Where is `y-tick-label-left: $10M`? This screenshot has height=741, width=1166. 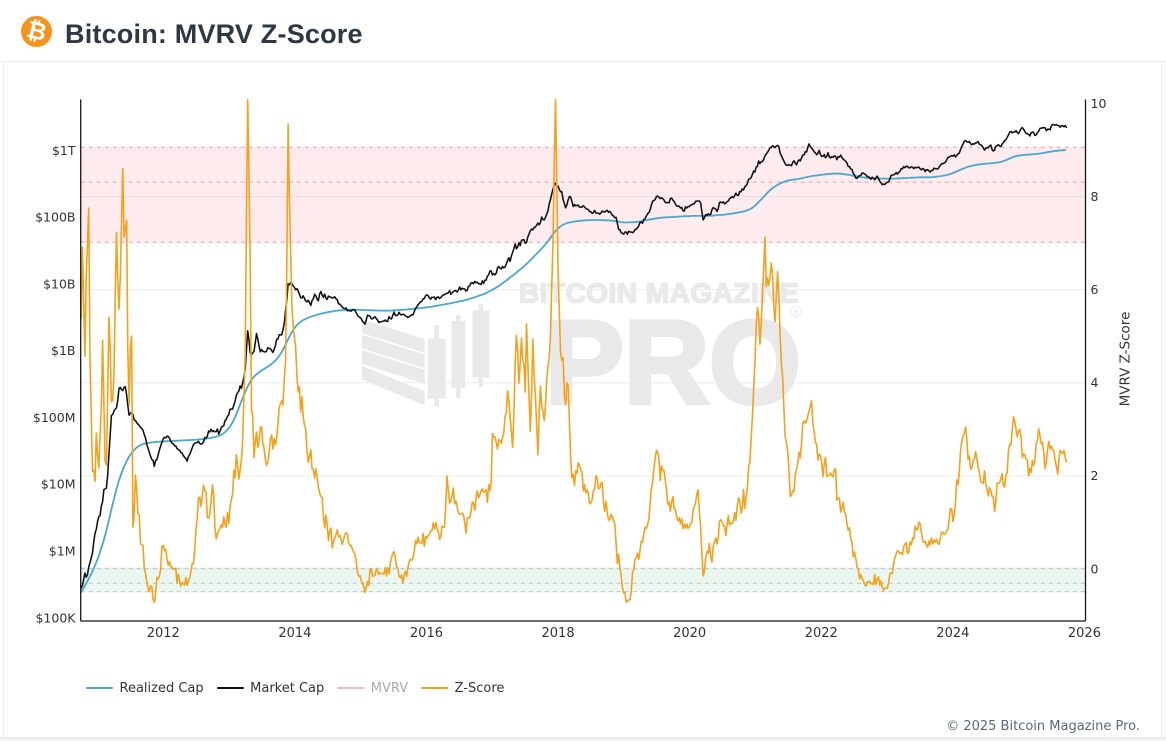
y-tick-label-left: $10M is located at coordinates (58, 484).